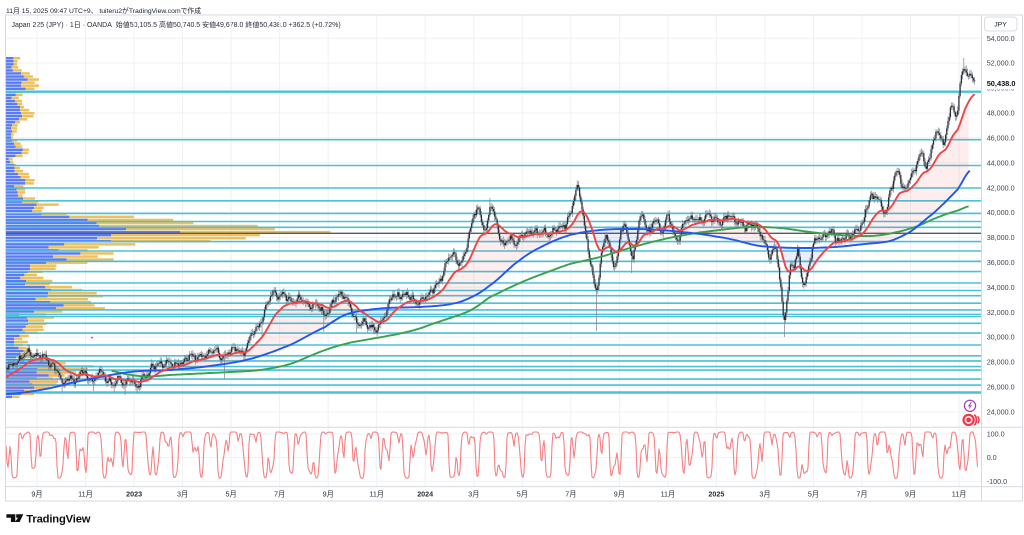 The image size is (1024, 535). What do you see at coordinates (1001, 337) in the screenshot?
I see `svg-text: 30,000.0` at bounding box center [1001, 337].